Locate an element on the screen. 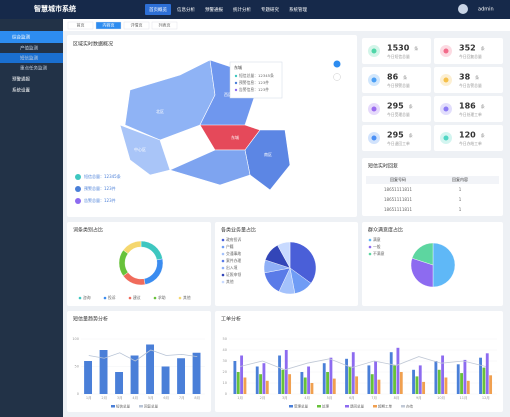  stat-card is located at coordinates (468, 109).